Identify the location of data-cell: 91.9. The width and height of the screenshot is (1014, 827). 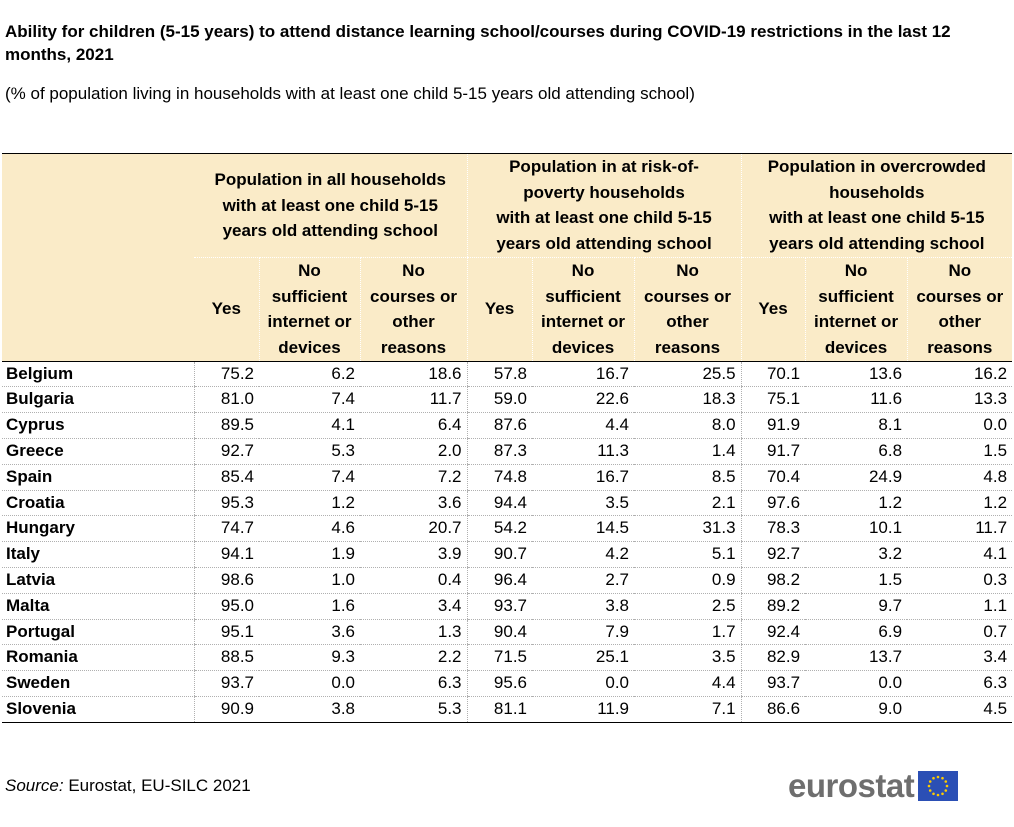
(773, 426).